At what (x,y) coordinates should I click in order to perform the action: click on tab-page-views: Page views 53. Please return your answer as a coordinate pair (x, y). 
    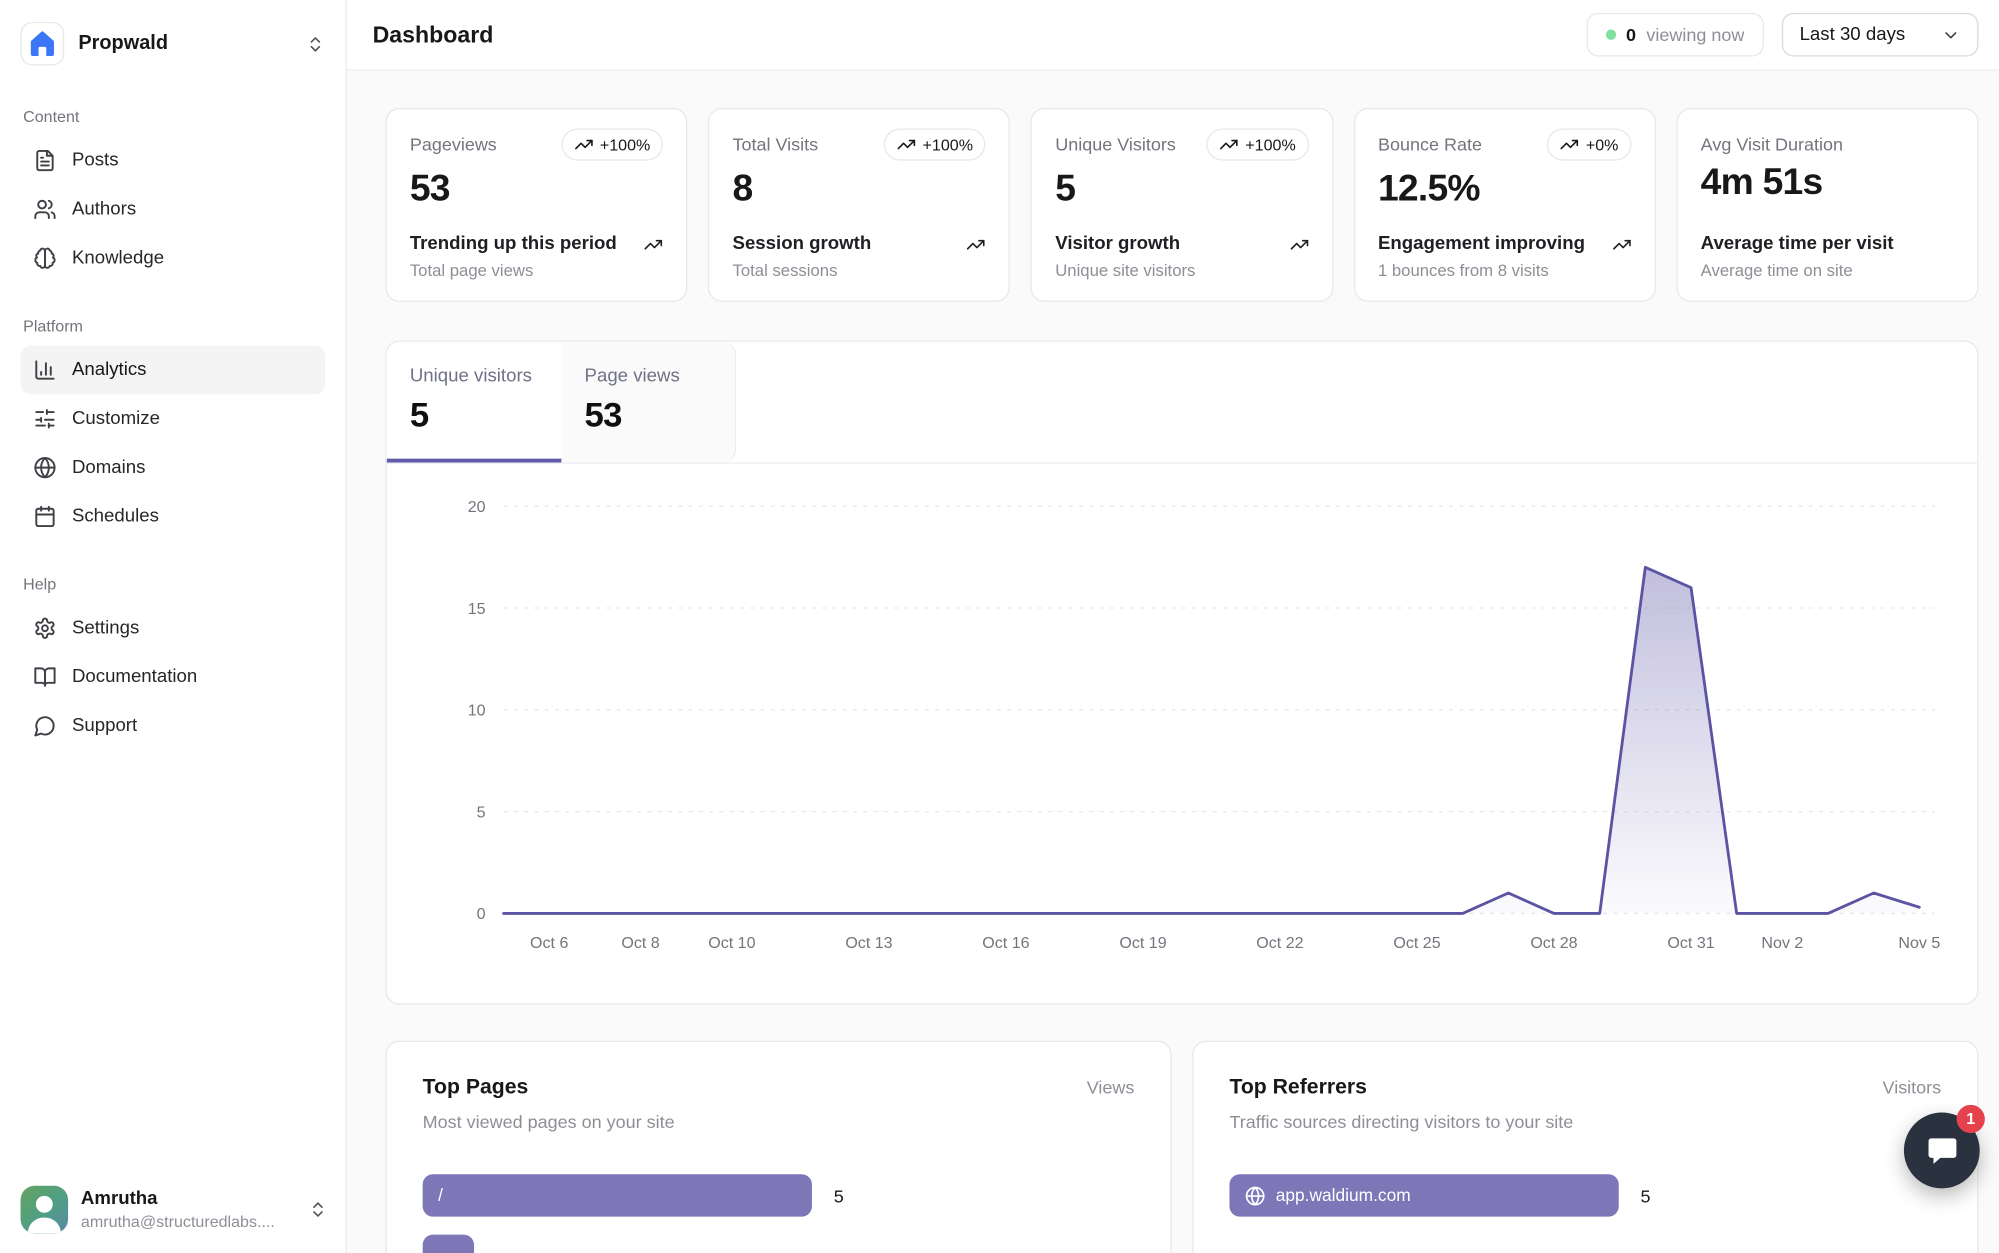
    Looking at the image, I should click on (649, 402).